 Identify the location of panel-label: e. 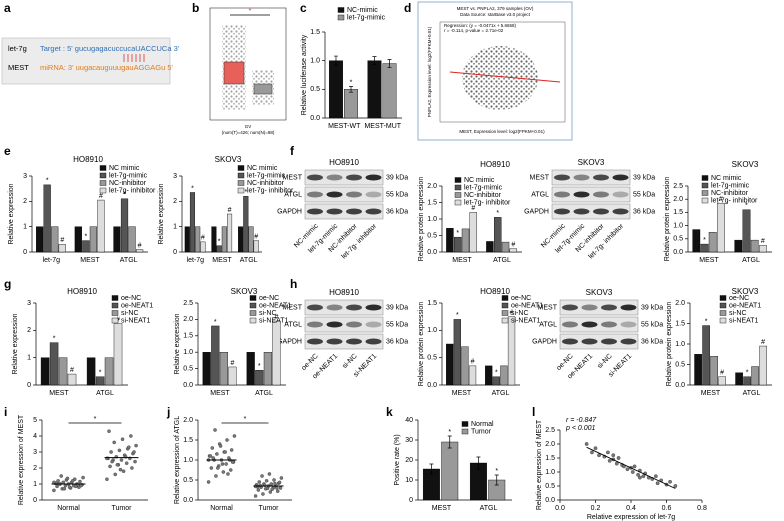
(7, 151).